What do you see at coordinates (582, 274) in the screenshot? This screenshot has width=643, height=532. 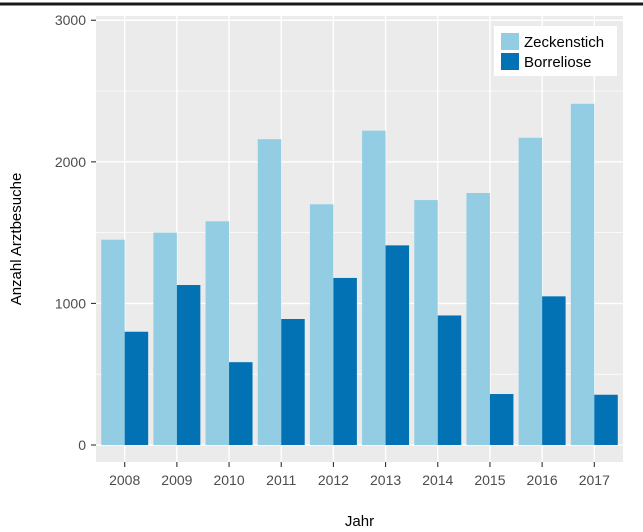 I see `bar-zeckenstich-2017` at bounding box center [582, 274].